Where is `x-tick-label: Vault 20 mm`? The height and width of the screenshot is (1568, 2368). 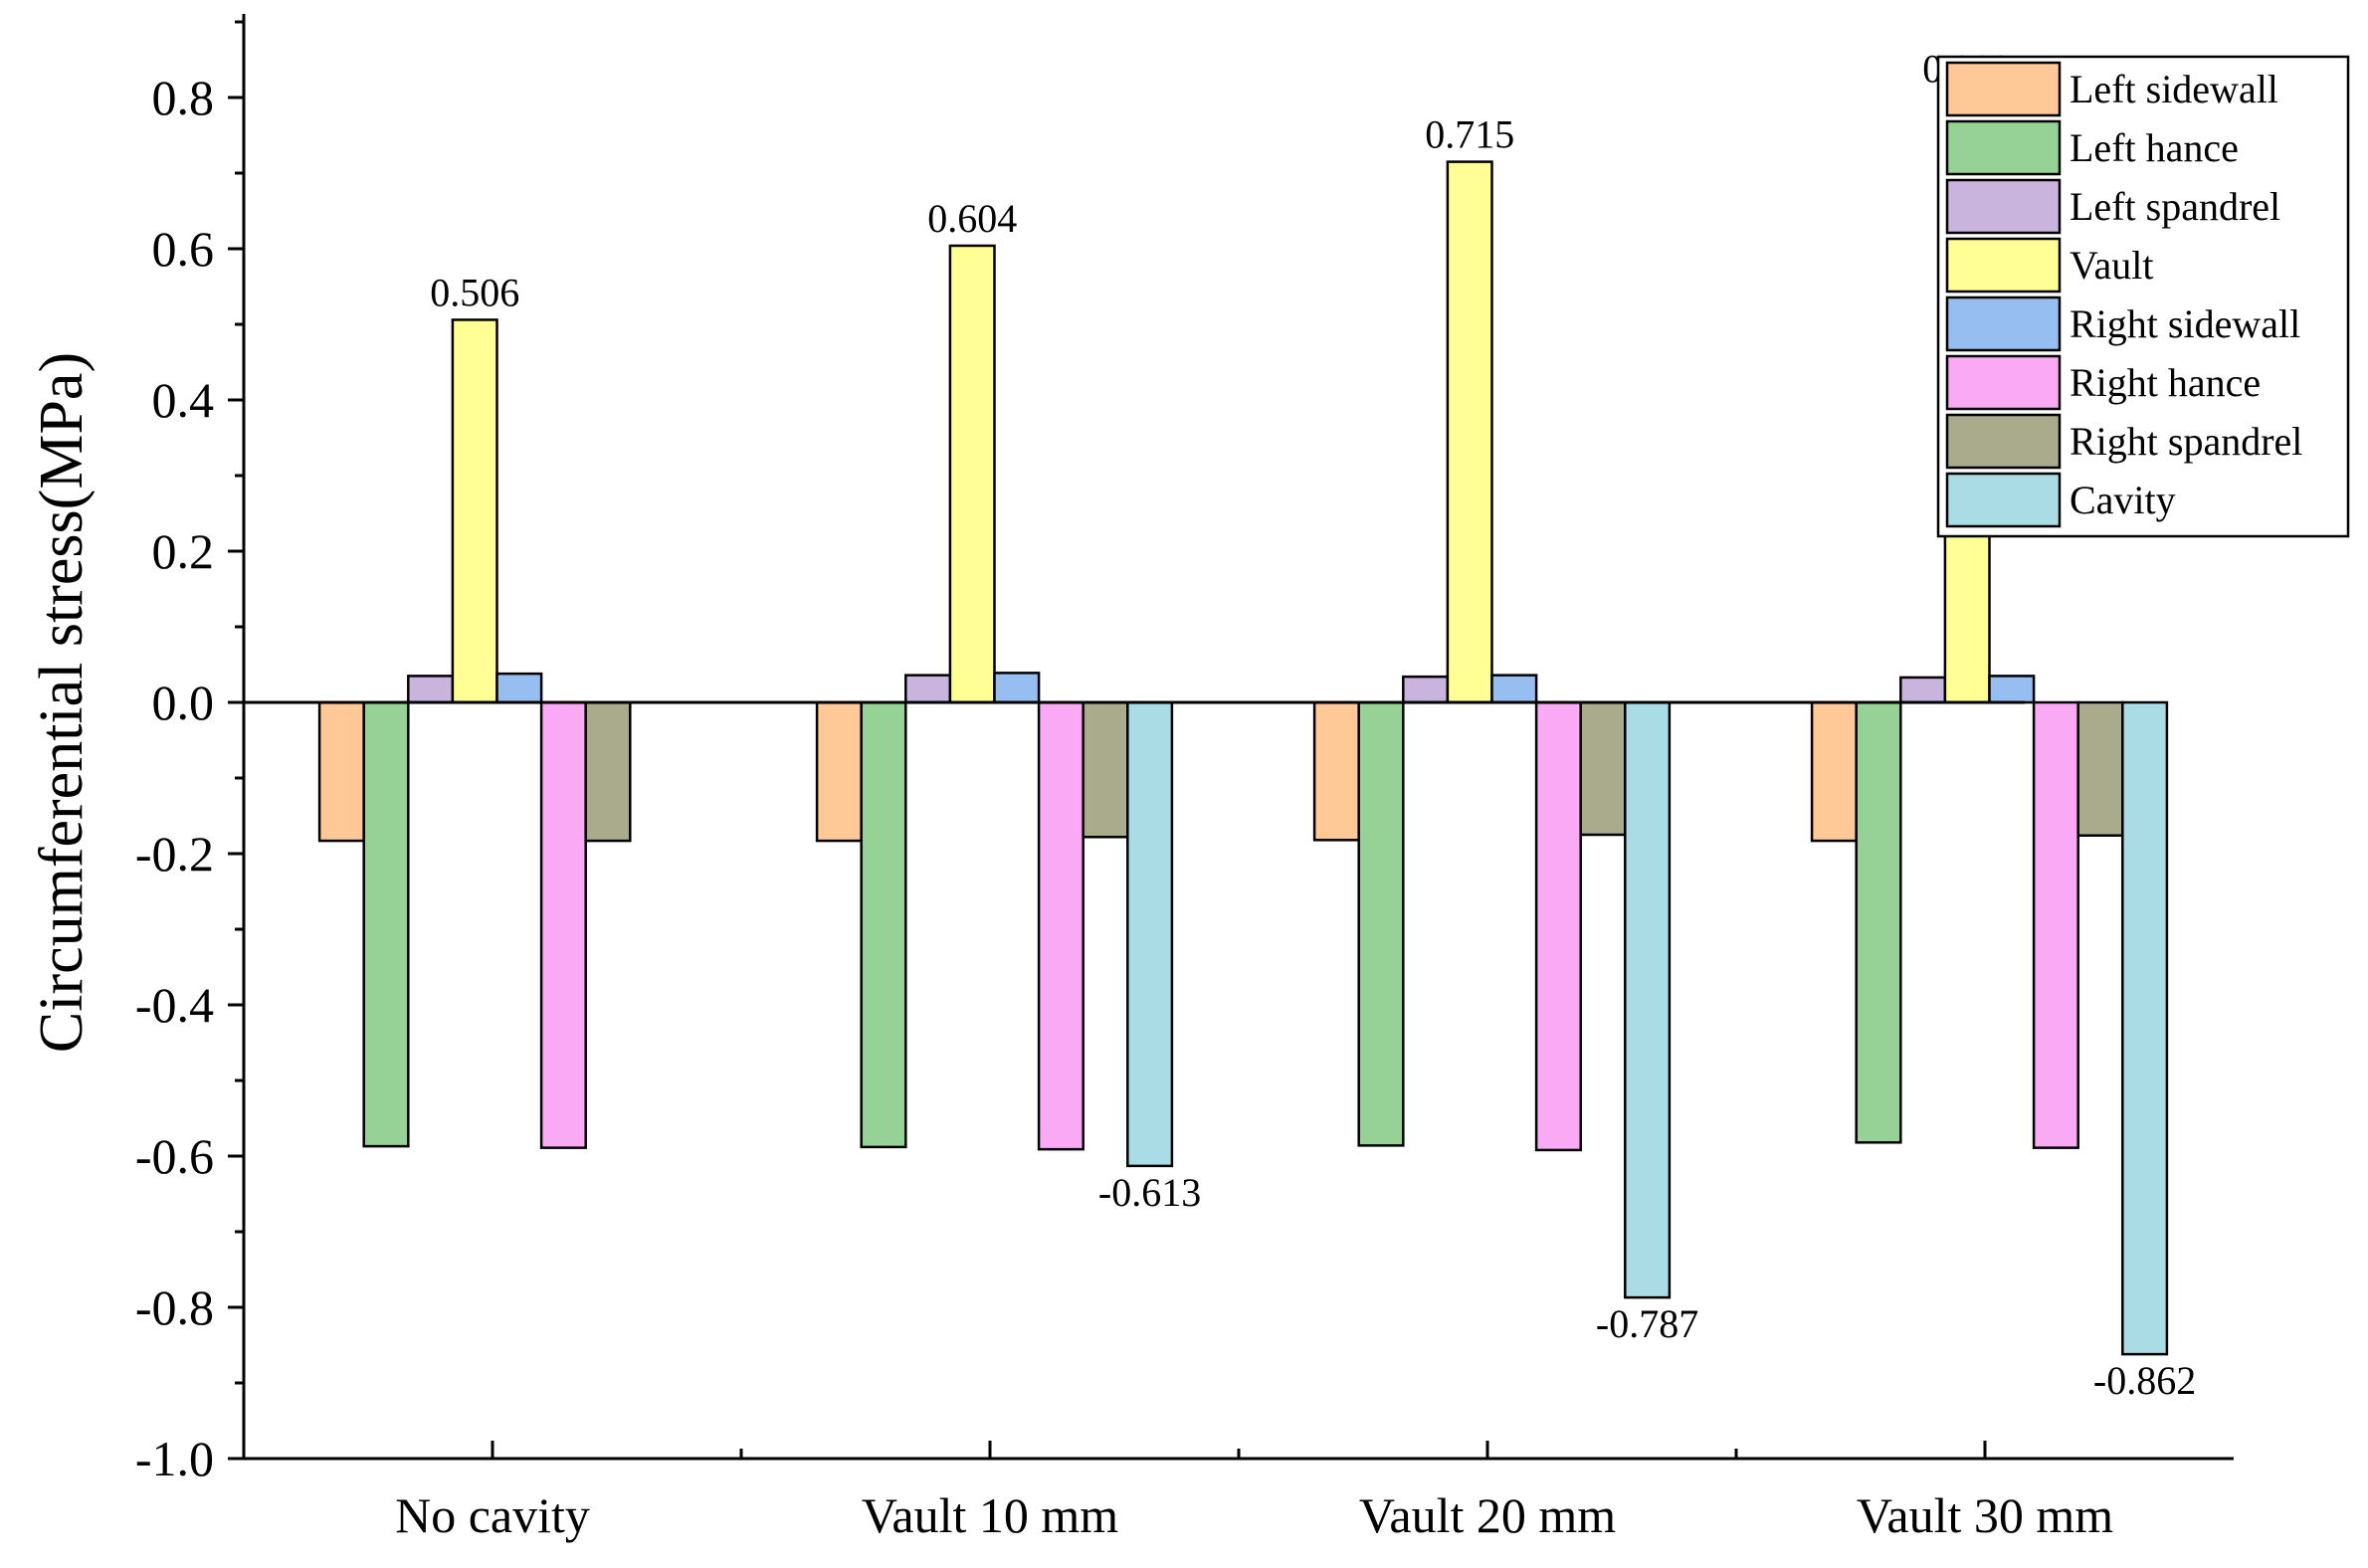
x-tick-label: Vault 20 mm is located at coordinates (1487, 1515).